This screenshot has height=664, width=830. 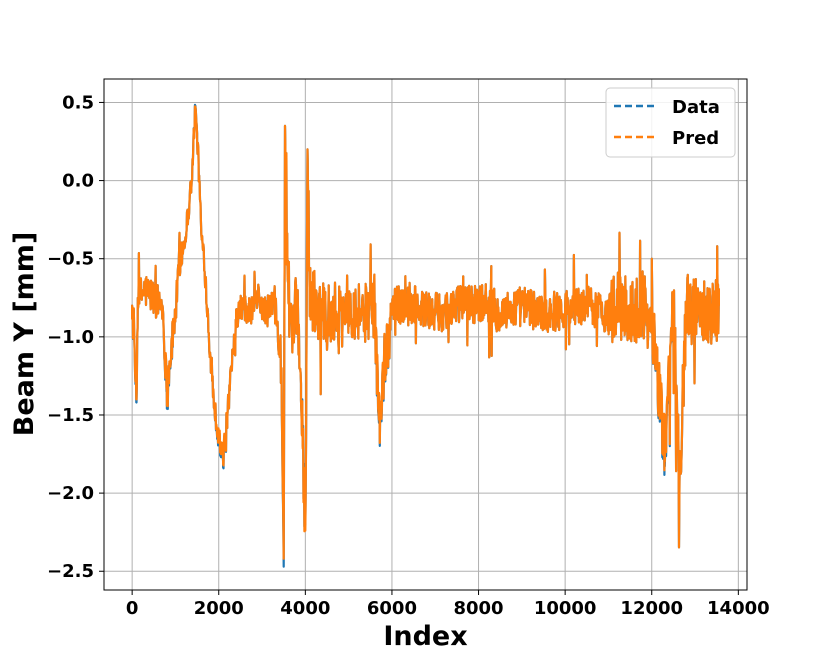 What do you see at coordinates (425, 636) in the screenshot?
I see `x-axis-label: Index` at bounding box center [425, 636].